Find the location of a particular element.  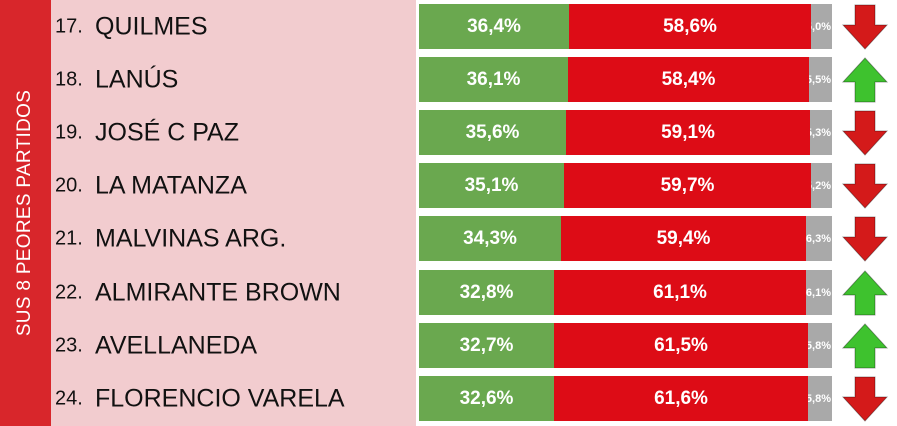

row-name: JOSÉ C PAZ is located at coordinates (167, 132).